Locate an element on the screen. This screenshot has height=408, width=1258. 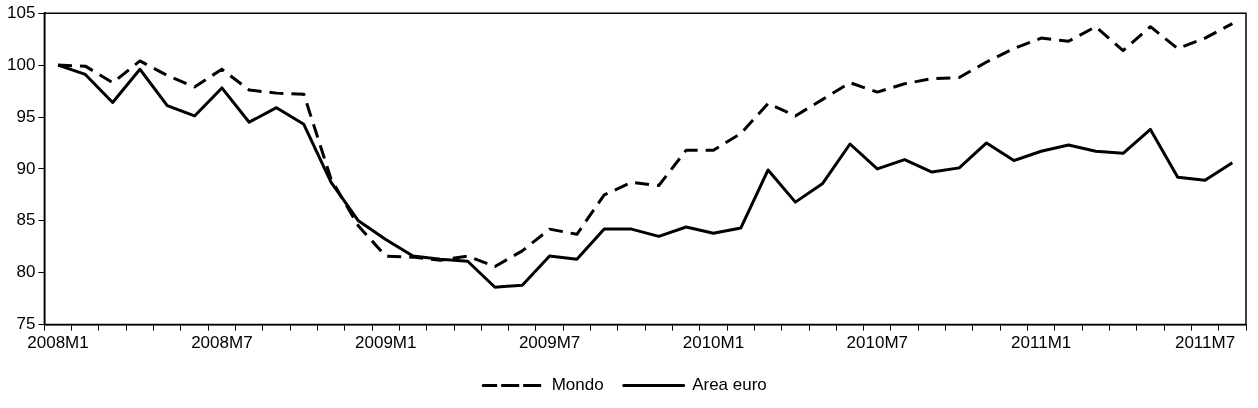
x-tick-label: 2010M1 is located at coordinates (713, 343).